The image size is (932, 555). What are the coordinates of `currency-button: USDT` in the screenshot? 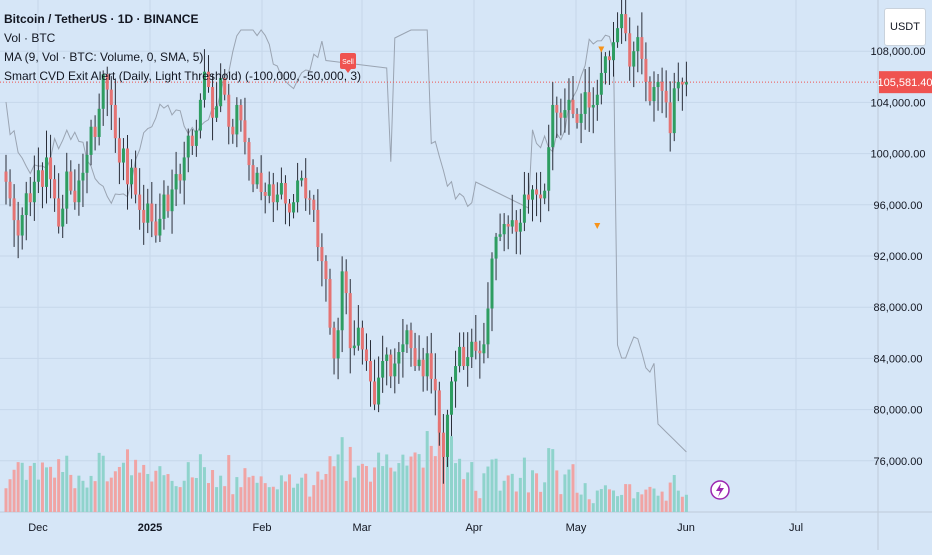 It's located at (905, 27).